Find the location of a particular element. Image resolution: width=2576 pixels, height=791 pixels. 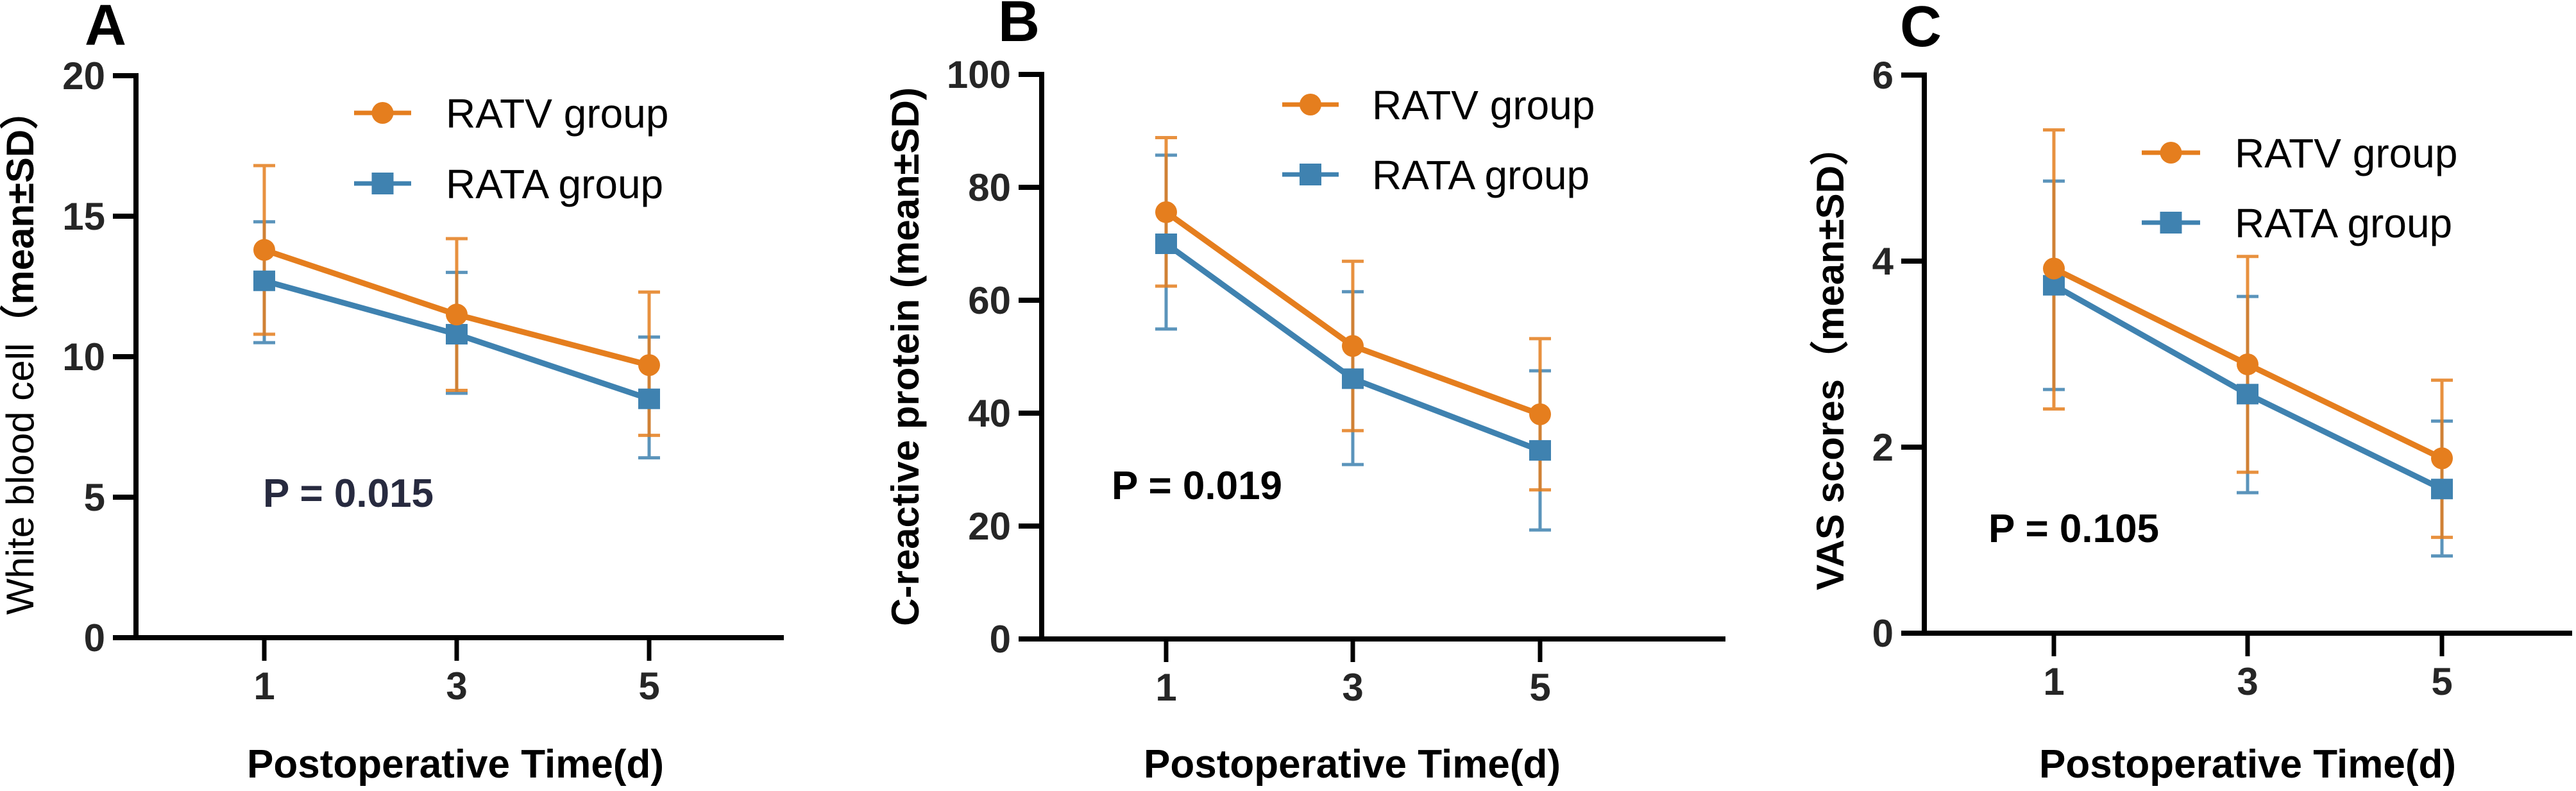

y-axis-title: White blood cell（mean±SD） is located at coordinates (21, 353).